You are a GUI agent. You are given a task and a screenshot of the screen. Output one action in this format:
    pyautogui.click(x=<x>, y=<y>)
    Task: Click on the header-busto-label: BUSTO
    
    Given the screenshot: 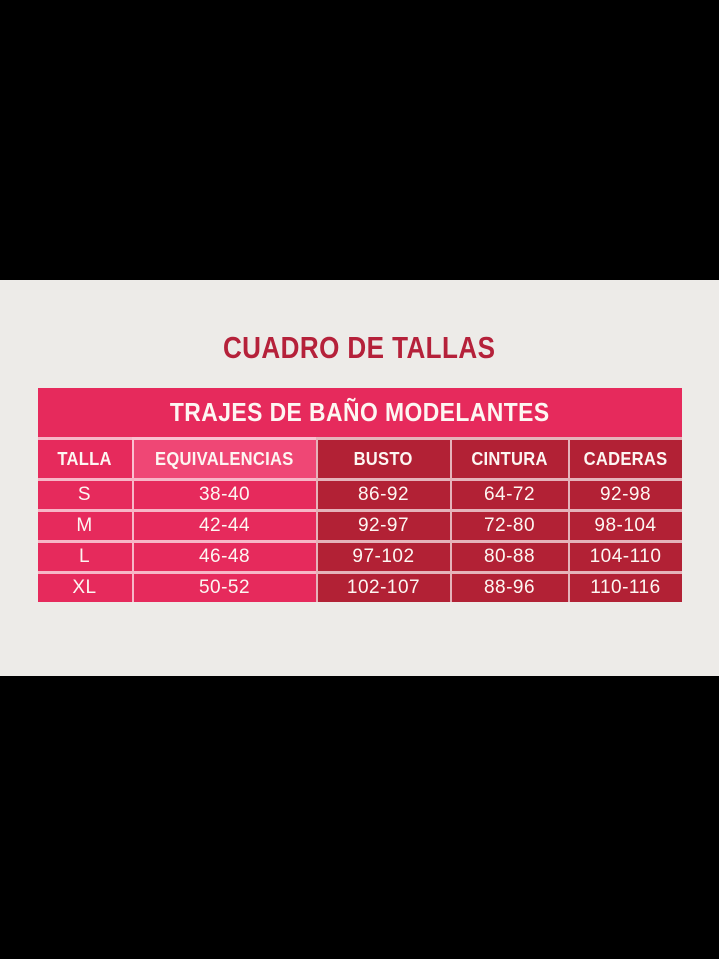 What is the action you would take?
    pyautogui.click(x=383, y=458)
    